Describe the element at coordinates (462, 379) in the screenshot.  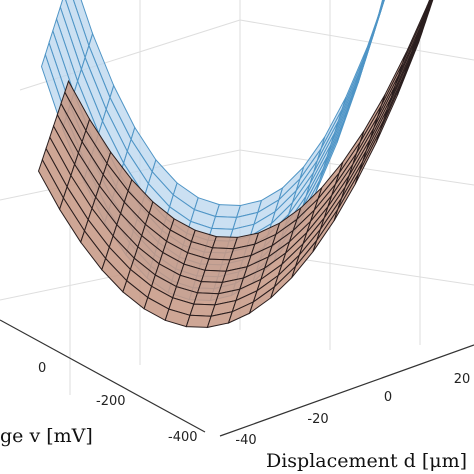
I see `x-tick-20: 20` at that location.